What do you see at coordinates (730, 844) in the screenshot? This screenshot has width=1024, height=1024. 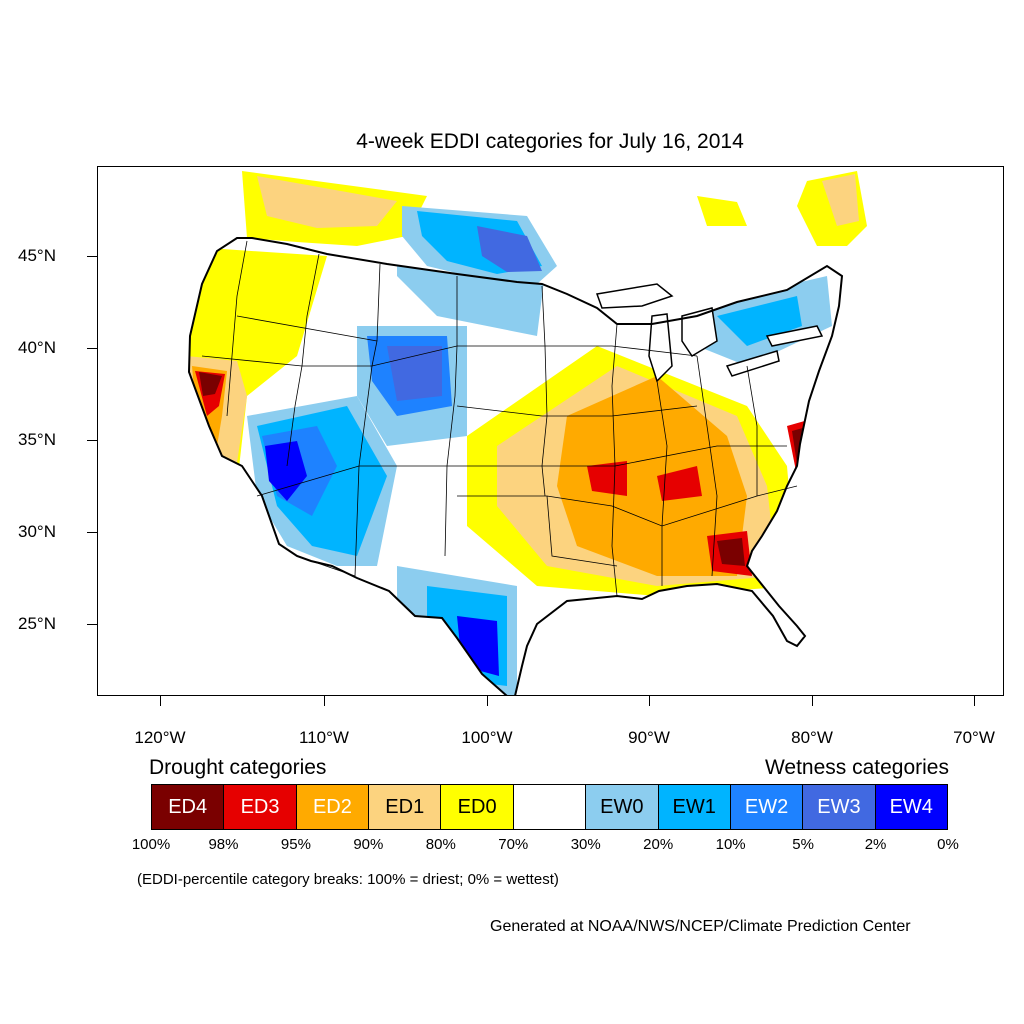 I see `percent-break-label: 10%` at bounding box center [730, 844].